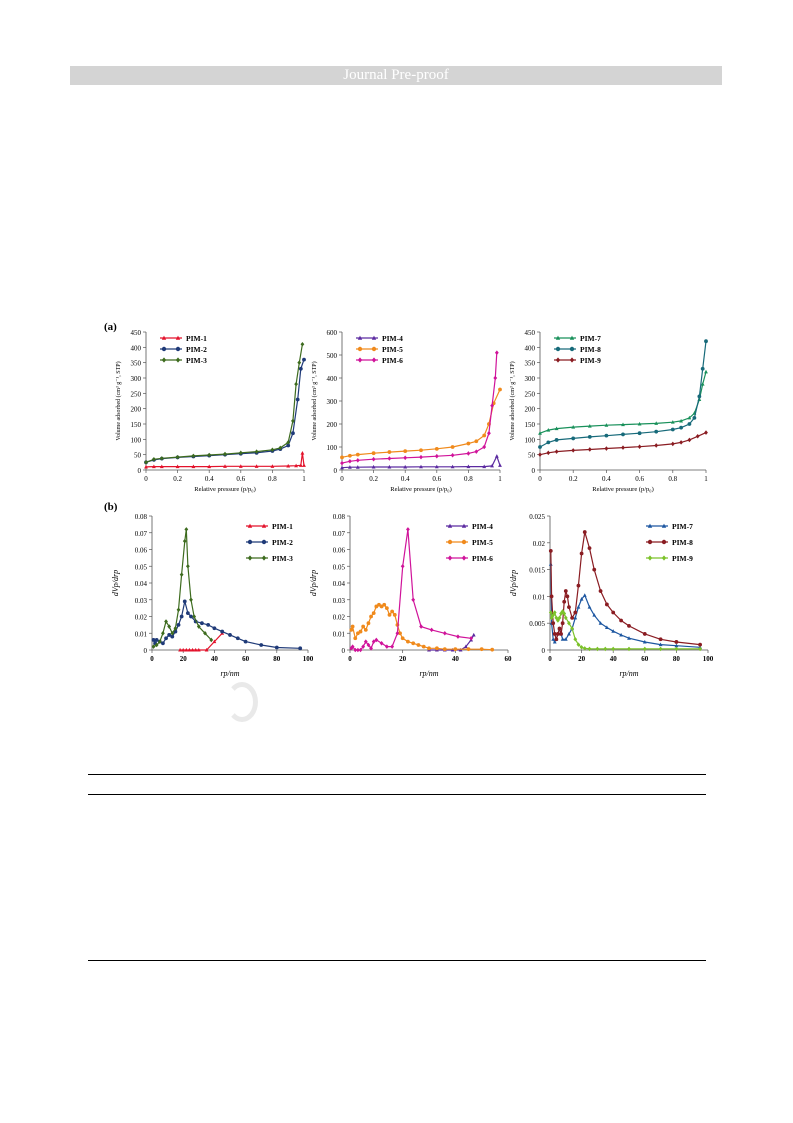 The width and height of the screenshot is (793, 1123). What do you see at coordinates (269, 558) in the screenshot?
I see `legend-entry-pim-3: PIM-3` at bounding box center [269, 558].